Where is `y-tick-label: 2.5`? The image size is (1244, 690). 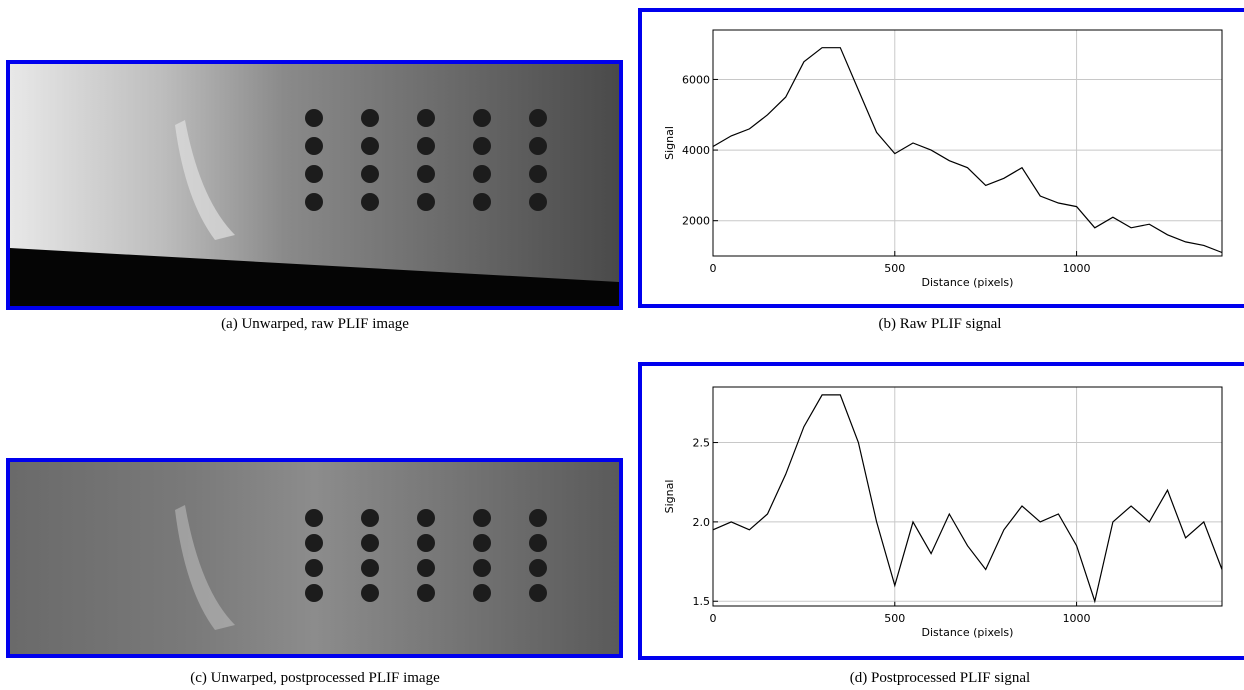
y-tick-label: 2.5 is located at coordinates (702, 443).